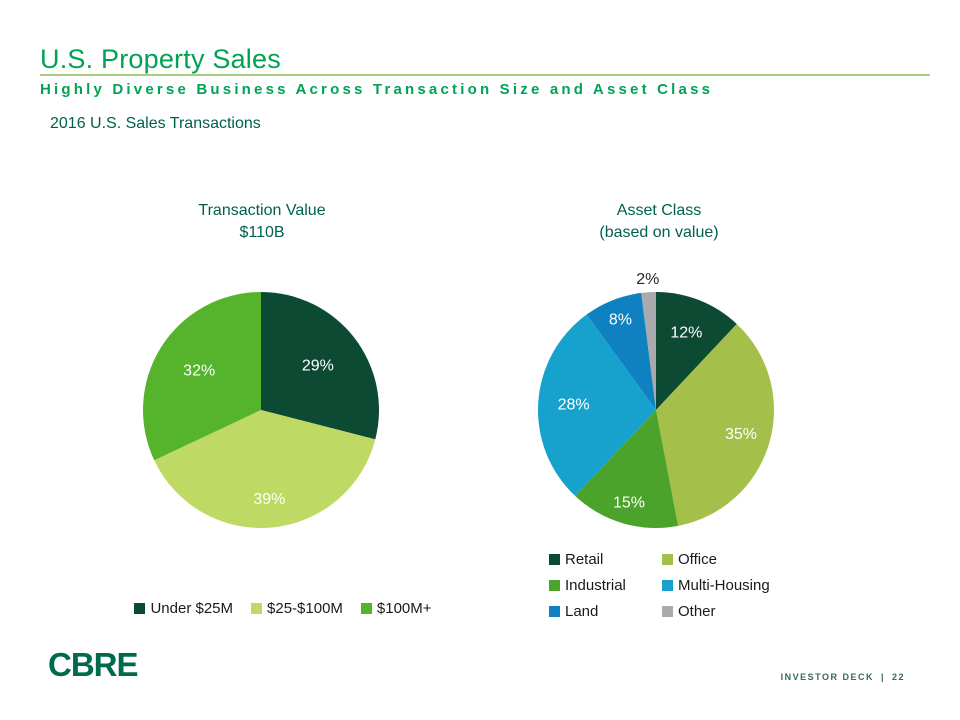 The image size is (960, 720). Describe the element at coordinates (697, 611) in the screenshot. I see `legend-label-other: Other` at that location.